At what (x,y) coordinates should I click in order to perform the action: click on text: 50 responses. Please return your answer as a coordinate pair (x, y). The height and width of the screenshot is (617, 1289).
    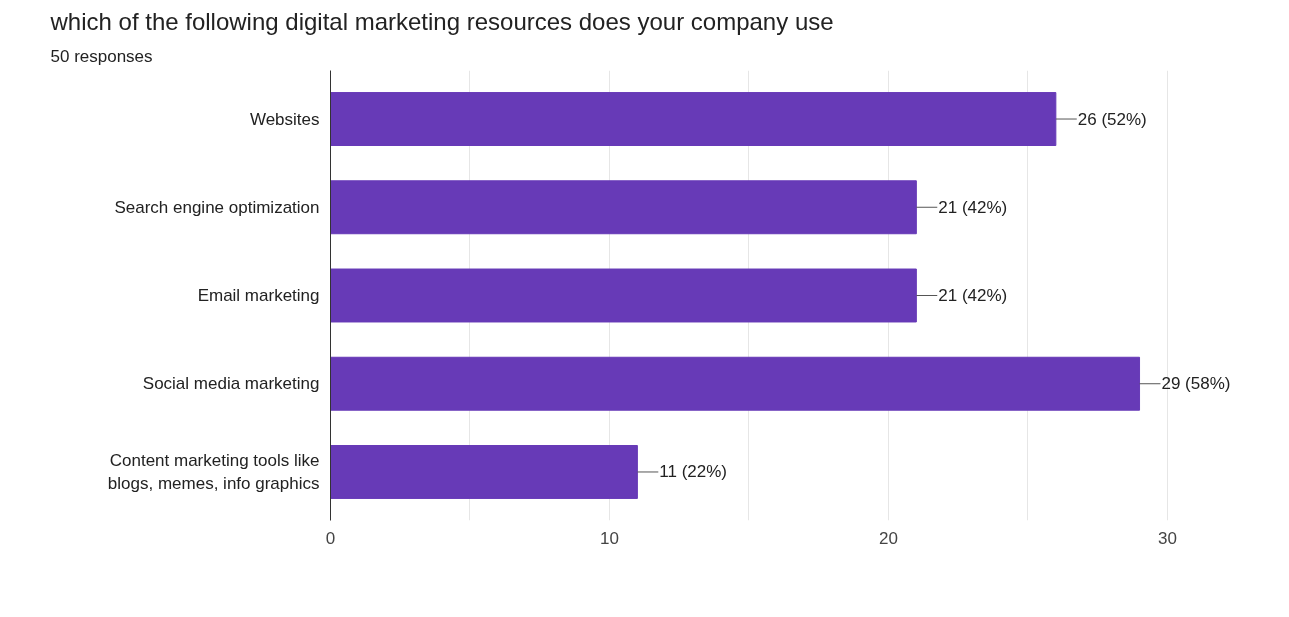
    Looking at the image, I should click on (101, 56).